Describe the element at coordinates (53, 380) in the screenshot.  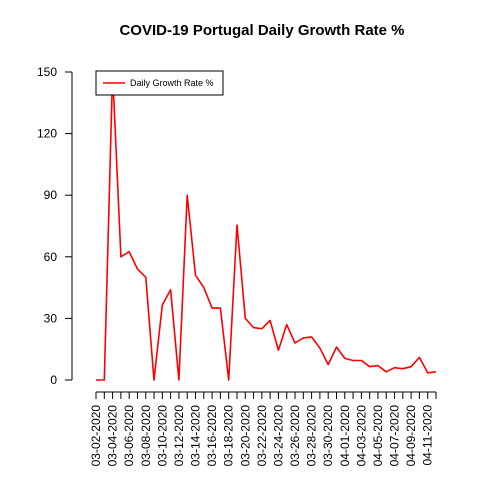
I see `y-tick-label: 0` at that location.